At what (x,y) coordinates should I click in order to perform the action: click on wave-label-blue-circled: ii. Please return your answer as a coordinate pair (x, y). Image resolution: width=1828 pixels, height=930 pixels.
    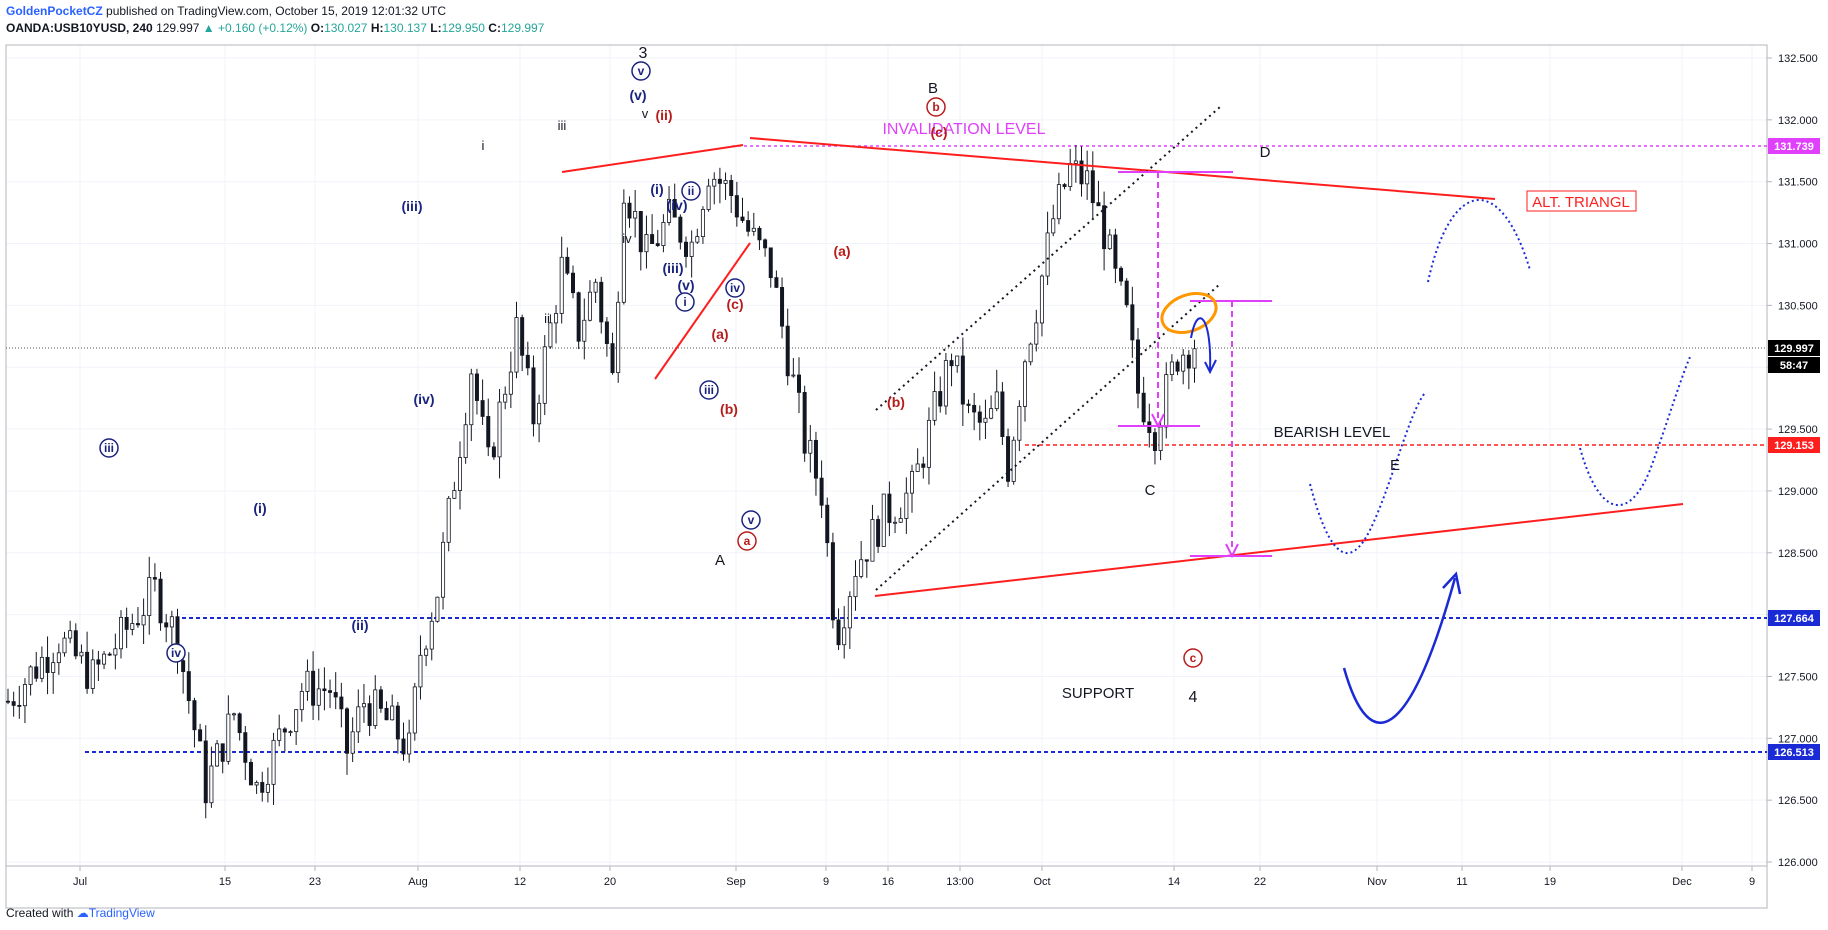
    Looking at the image, I should click on (691, 191).